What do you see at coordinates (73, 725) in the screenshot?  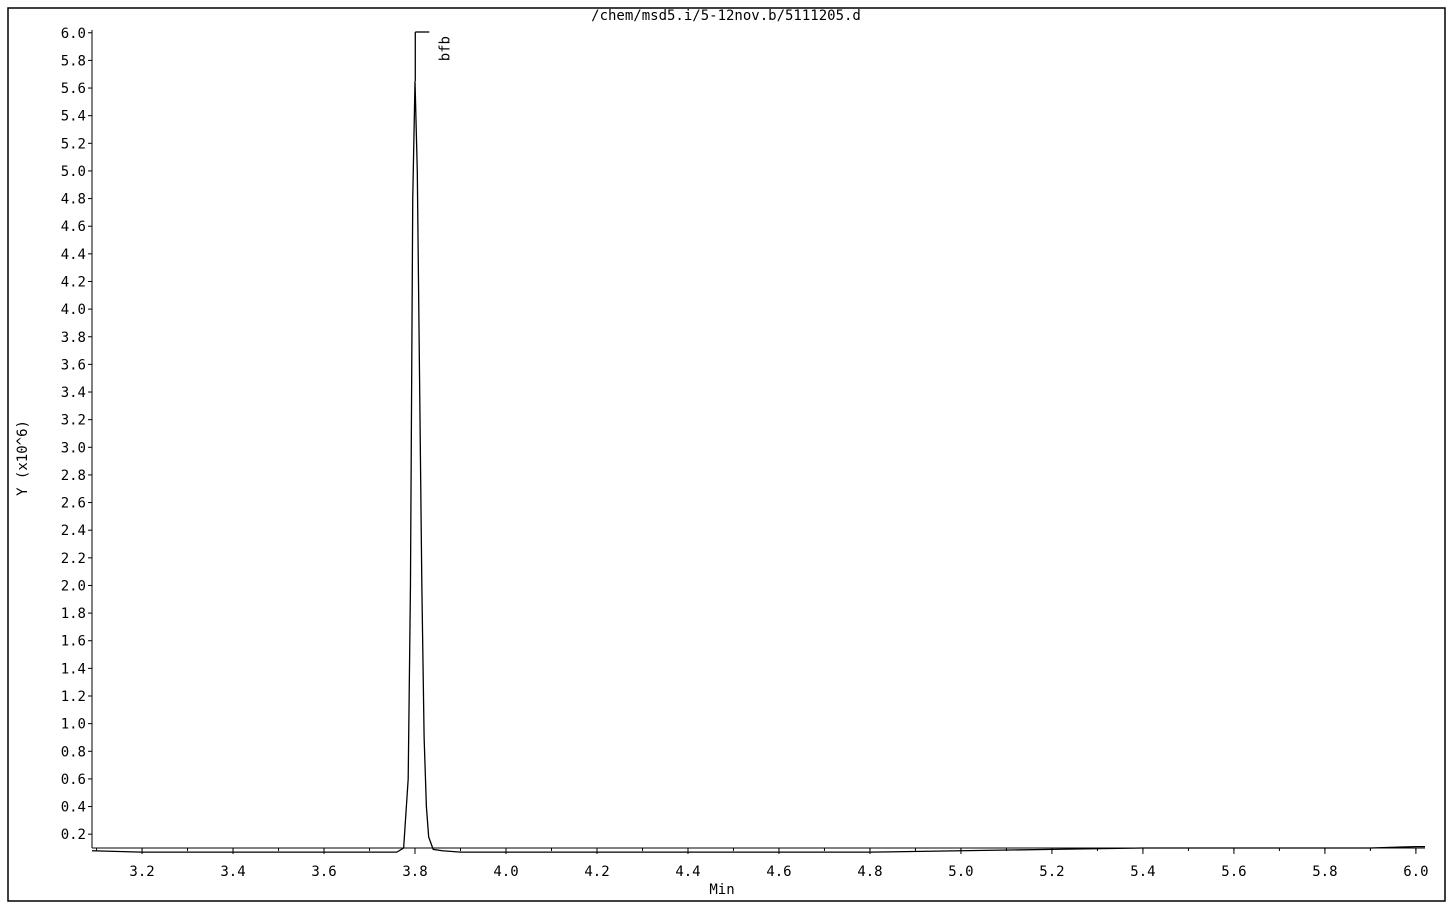 I see `y-tick-label: 1.0` at bounding box center [73, 725].